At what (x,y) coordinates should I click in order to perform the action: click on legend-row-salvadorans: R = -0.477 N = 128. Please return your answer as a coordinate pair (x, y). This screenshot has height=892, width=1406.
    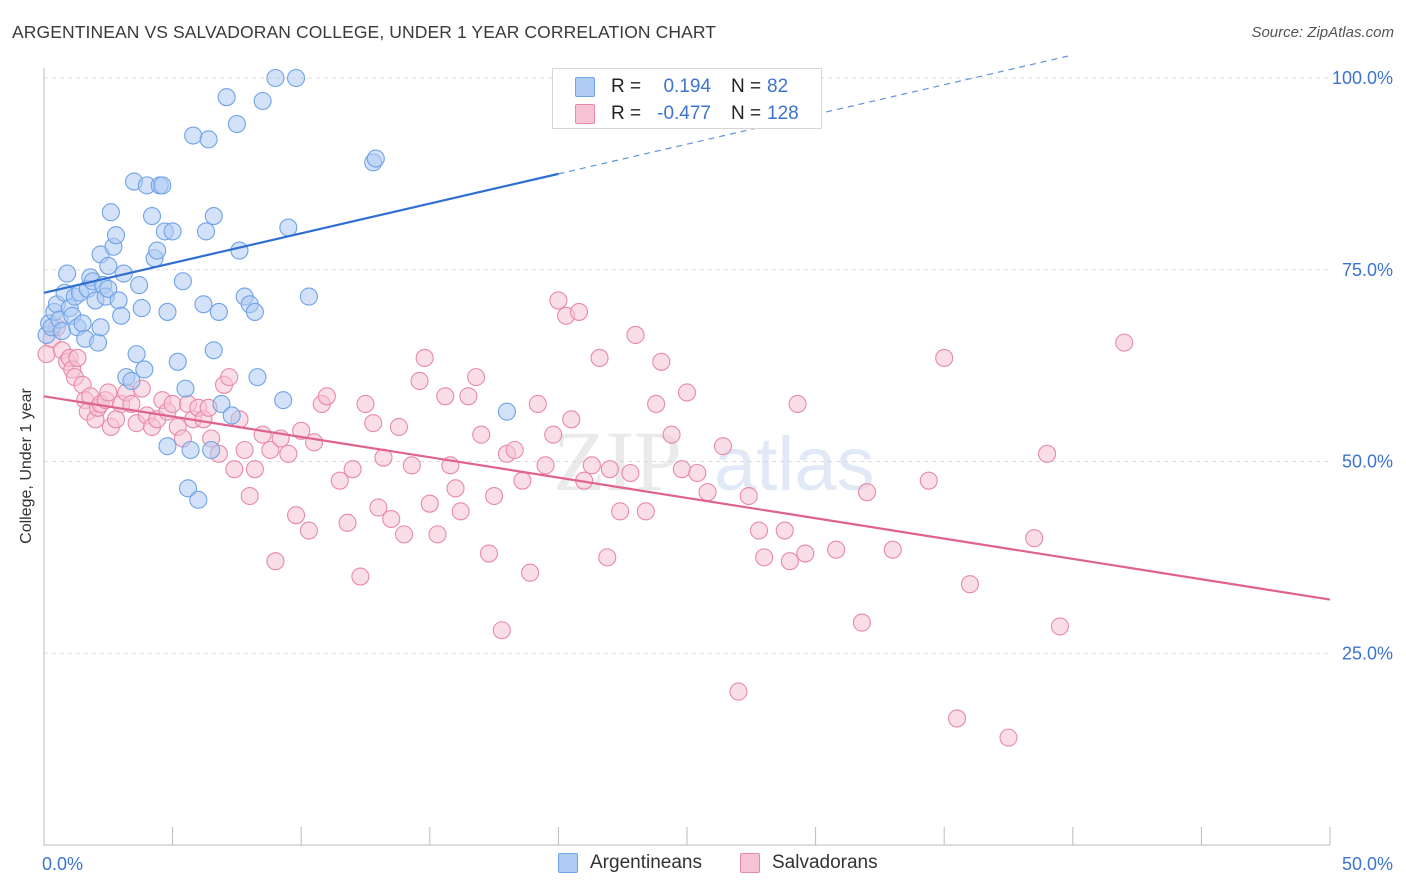
    Looking at the image, I should click on (687, 114).